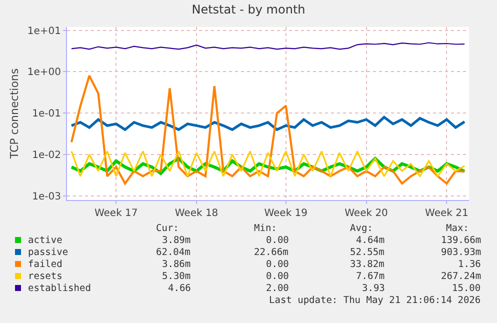  Describe the element at coordinates (116, 213) in the screenshot. I see `x-tick-label: Week 17` at that location.